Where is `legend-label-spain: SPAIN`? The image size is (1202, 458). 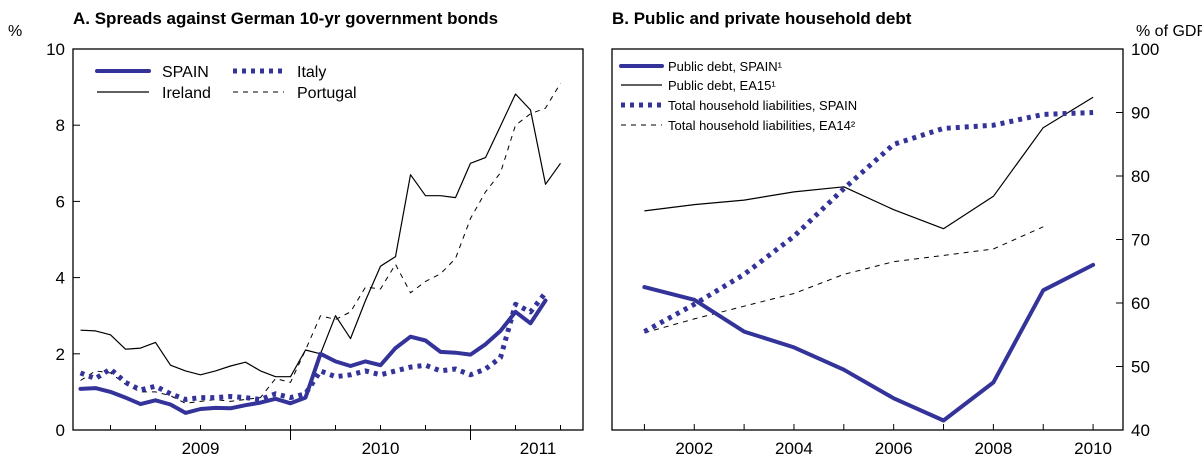 legend-label-spain: SPAIN is located at coordinates (185, 72).